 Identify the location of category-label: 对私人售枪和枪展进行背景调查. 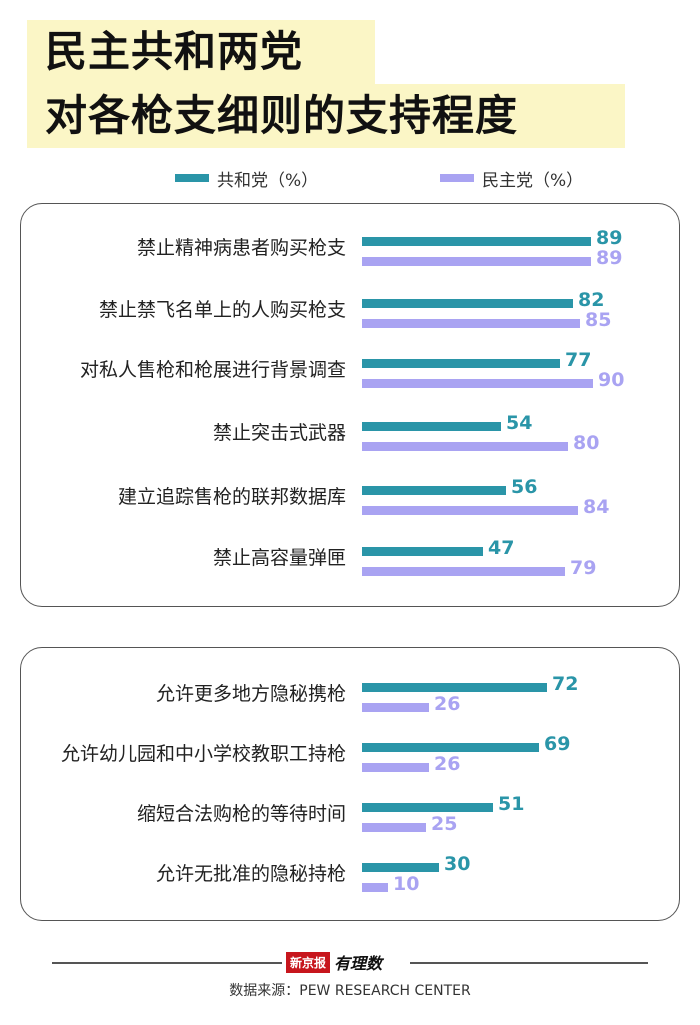
(212, 370).